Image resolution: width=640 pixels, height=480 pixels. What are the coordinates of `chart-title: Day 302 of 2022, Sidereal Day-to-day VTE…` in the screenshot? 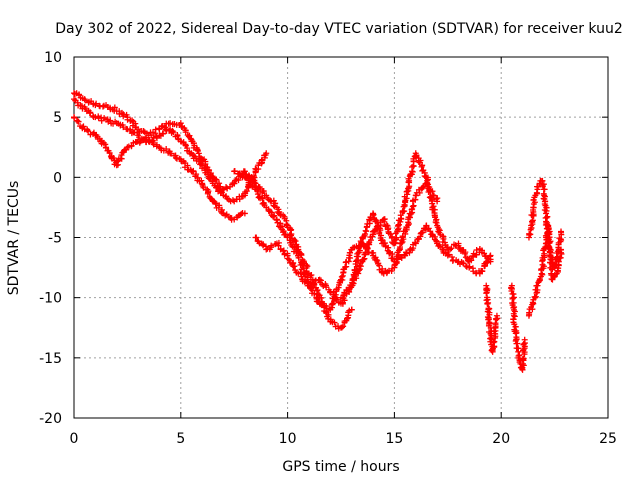 It's located at (339, 29).